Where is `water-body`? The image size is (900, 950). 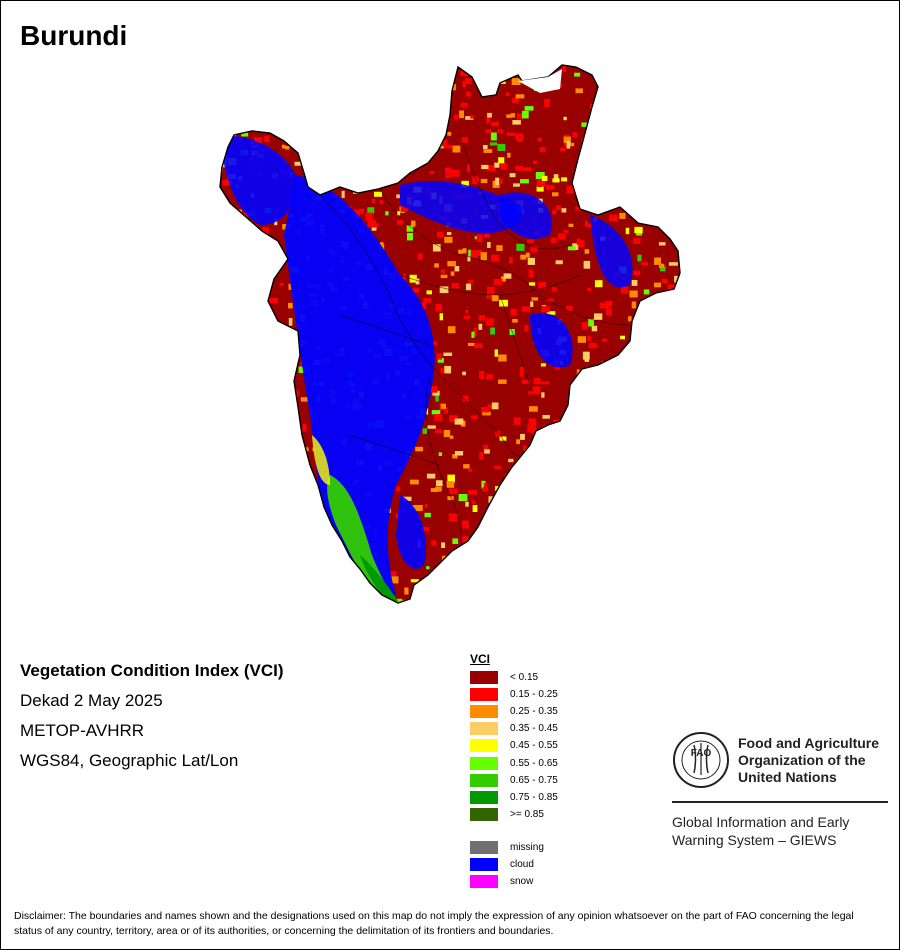
water-body is located at coordinates (540, 81).